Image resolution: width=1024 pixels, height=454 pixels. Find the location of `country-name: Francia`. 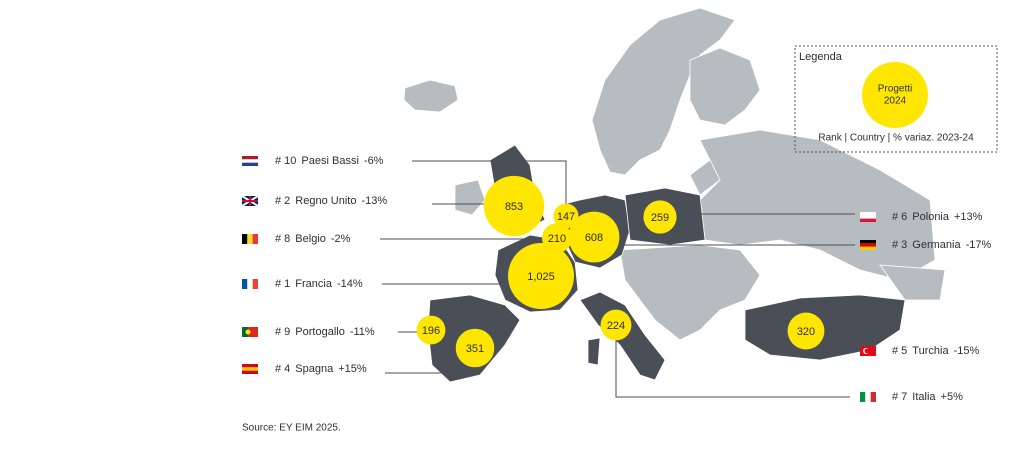

country-name: Francia is located at coordinates (314, 284).